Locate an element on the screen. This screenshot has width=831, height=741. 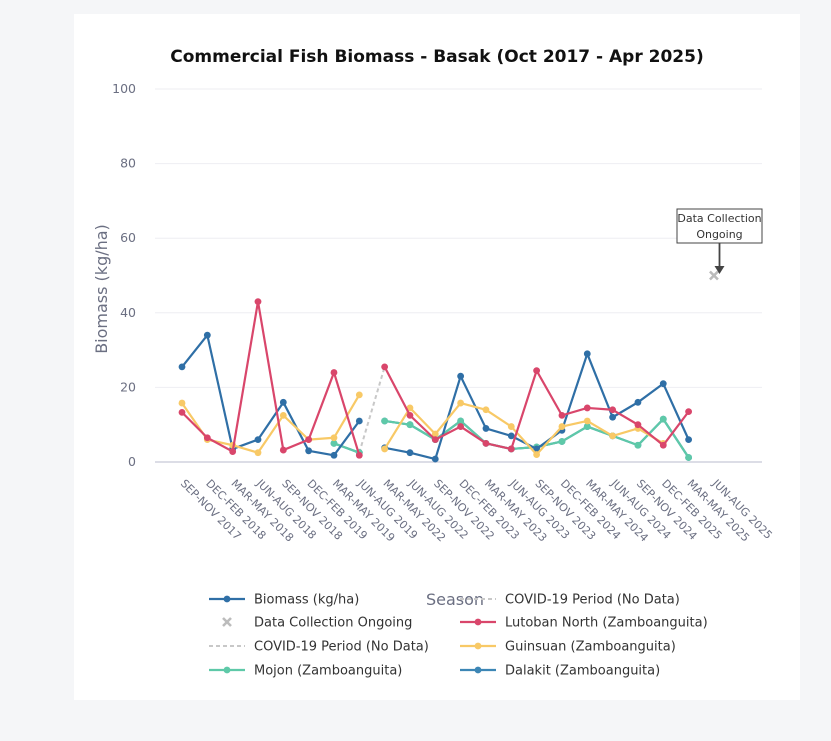
legend-label: Dalakit (Zamboanguita) is located at coordinates (582, 671).